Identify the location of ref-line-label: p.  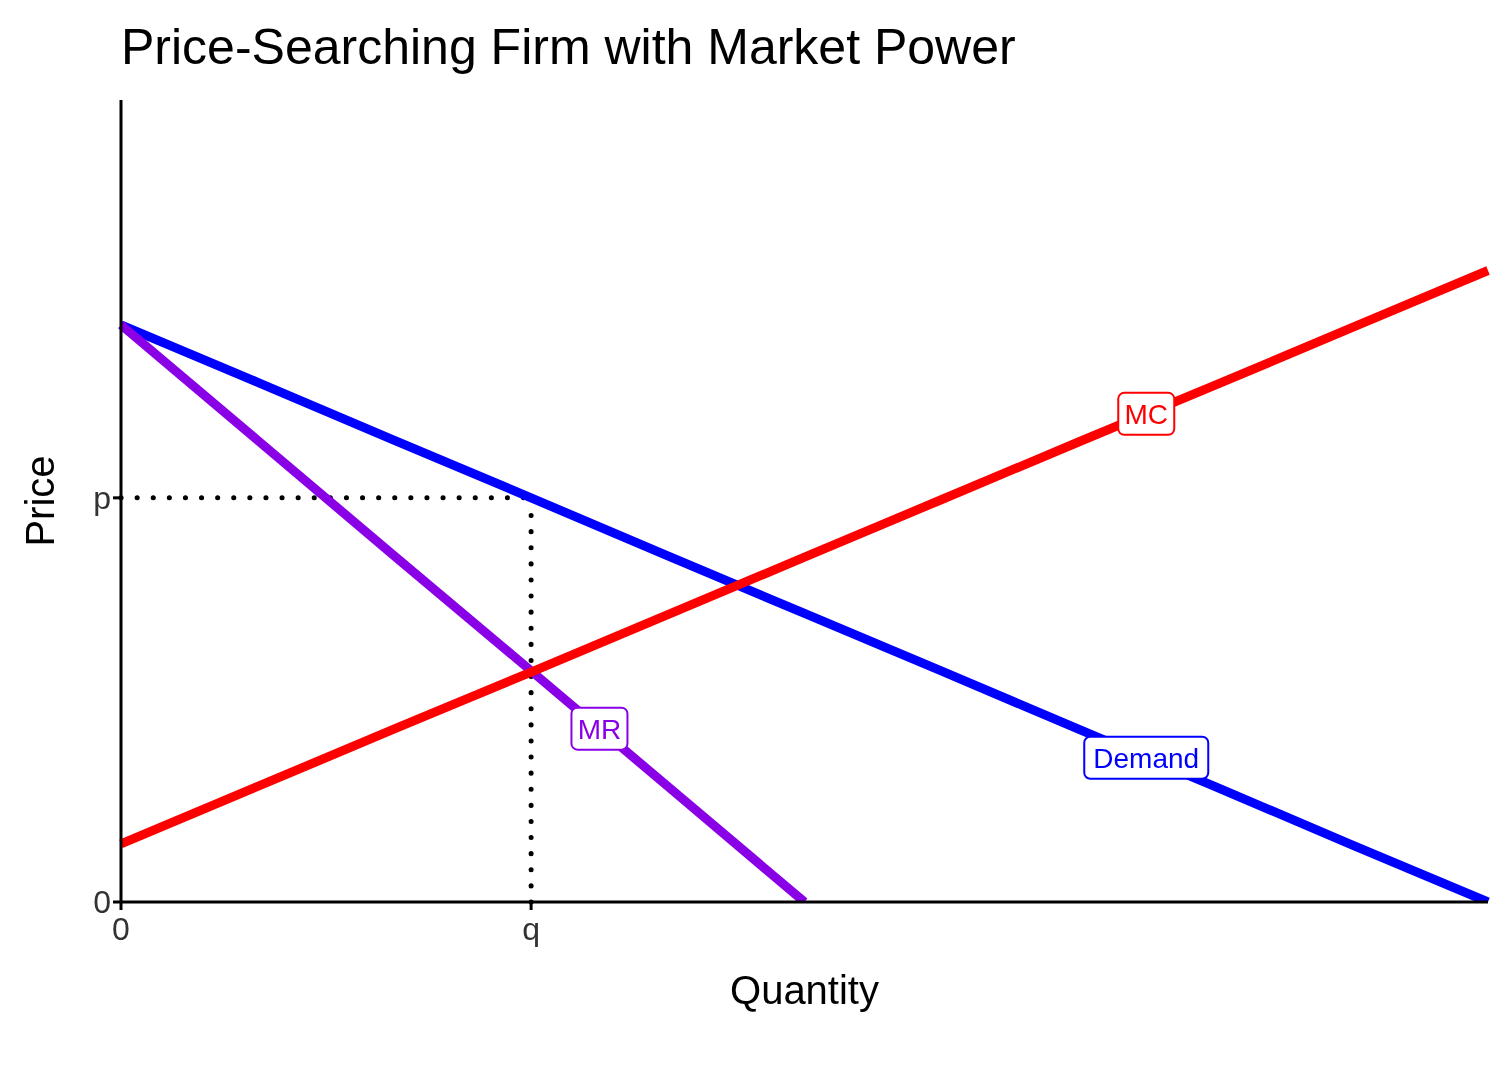
(102, 498).